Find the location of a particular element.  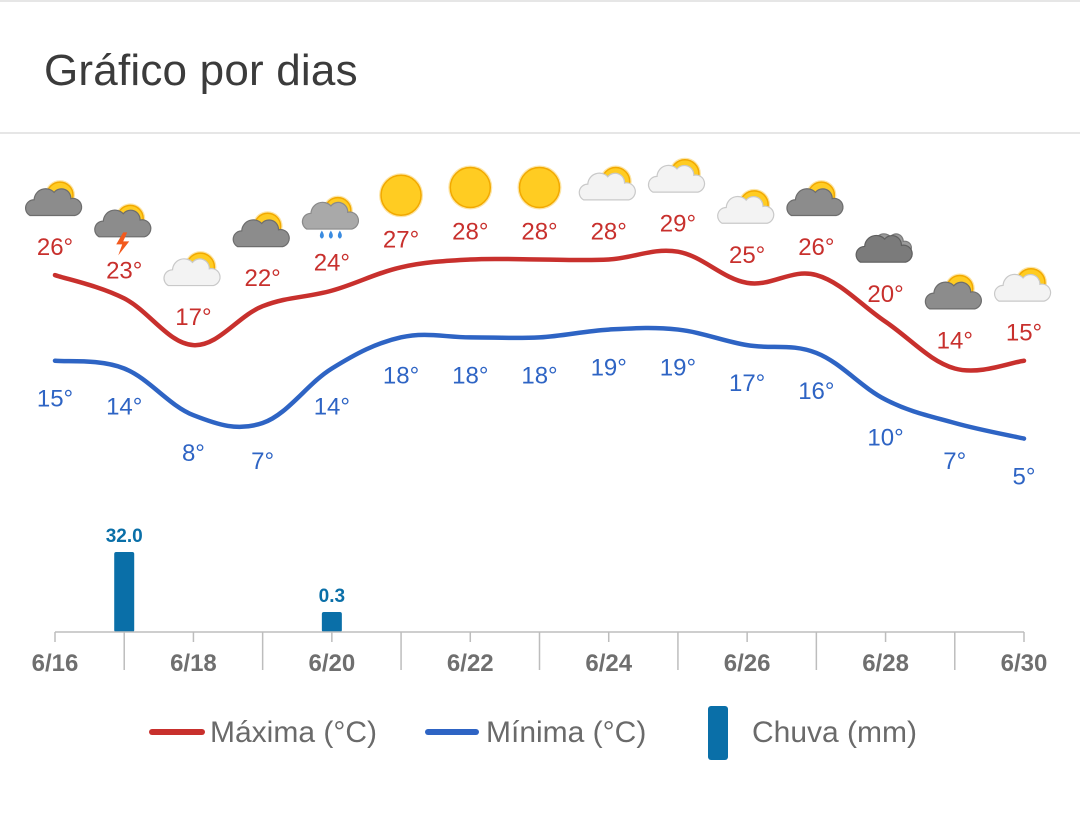

max-temperature-line is located at coordinates (539, 310).